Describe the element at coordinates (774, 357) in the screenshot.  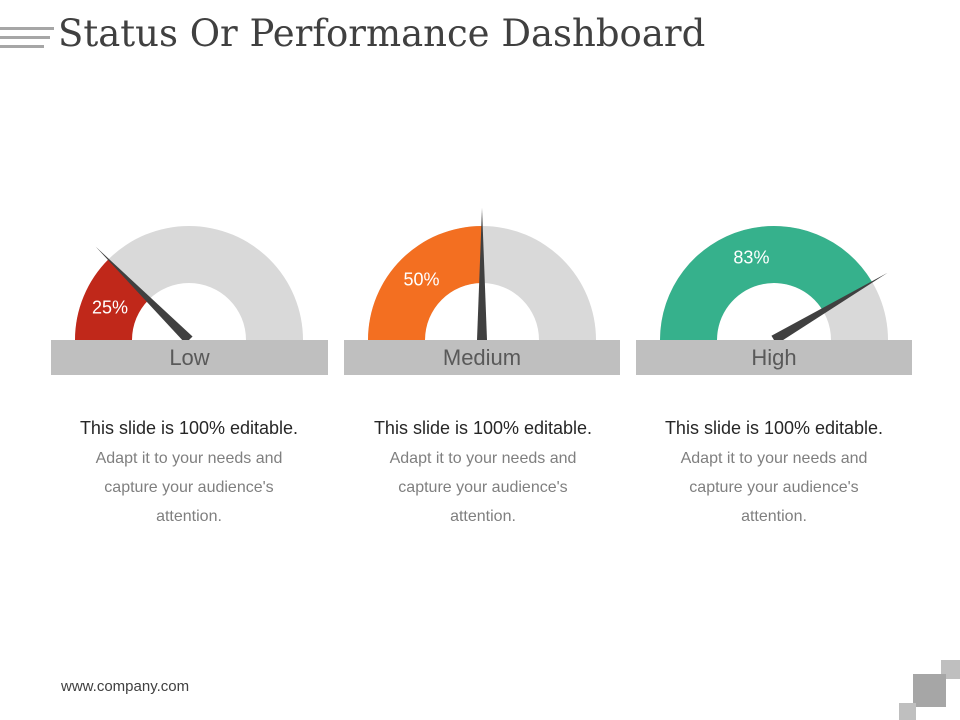
I see `gauge-label-high: High` at that location.